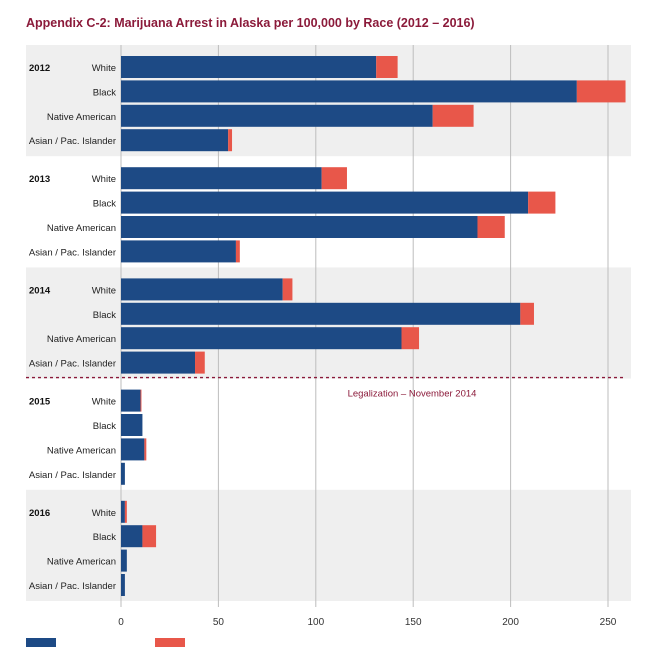  Describe the element at coordinates (219, 622) in the screenshot. I see `x-tick-label: 50` at that location.